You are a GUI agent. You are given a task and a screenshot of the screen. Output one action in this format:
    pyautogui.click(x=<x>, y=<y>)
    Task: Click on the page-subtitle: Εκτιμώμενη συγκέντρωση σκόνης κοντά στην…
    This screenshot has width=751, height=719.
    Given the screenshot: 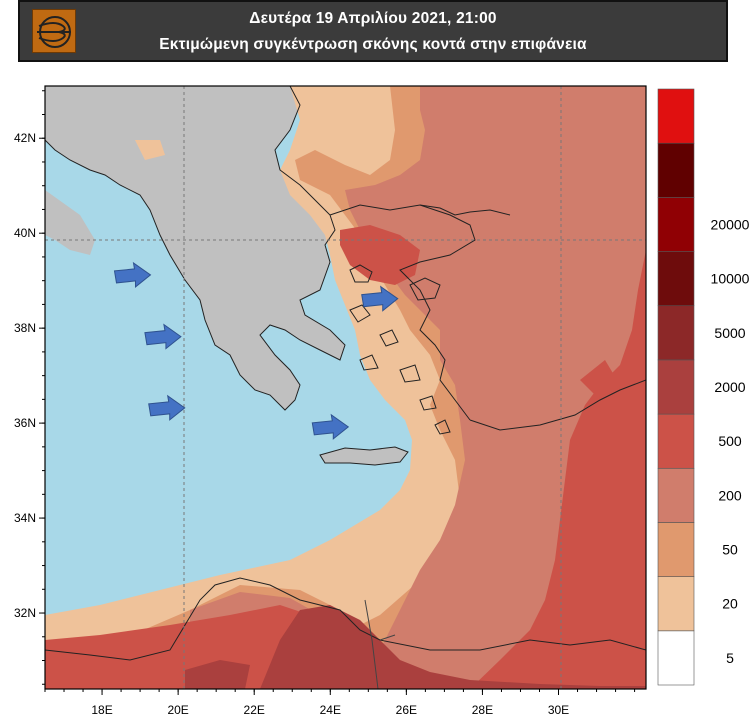 What is the action you would take?
    pyautogui.click(x=373, y=44)
    